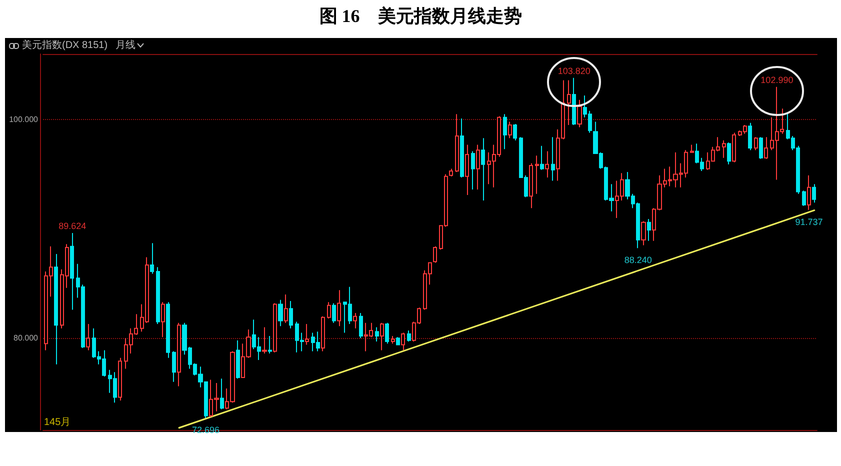  I want to click on annotation: 88.240, so click(638, 260).